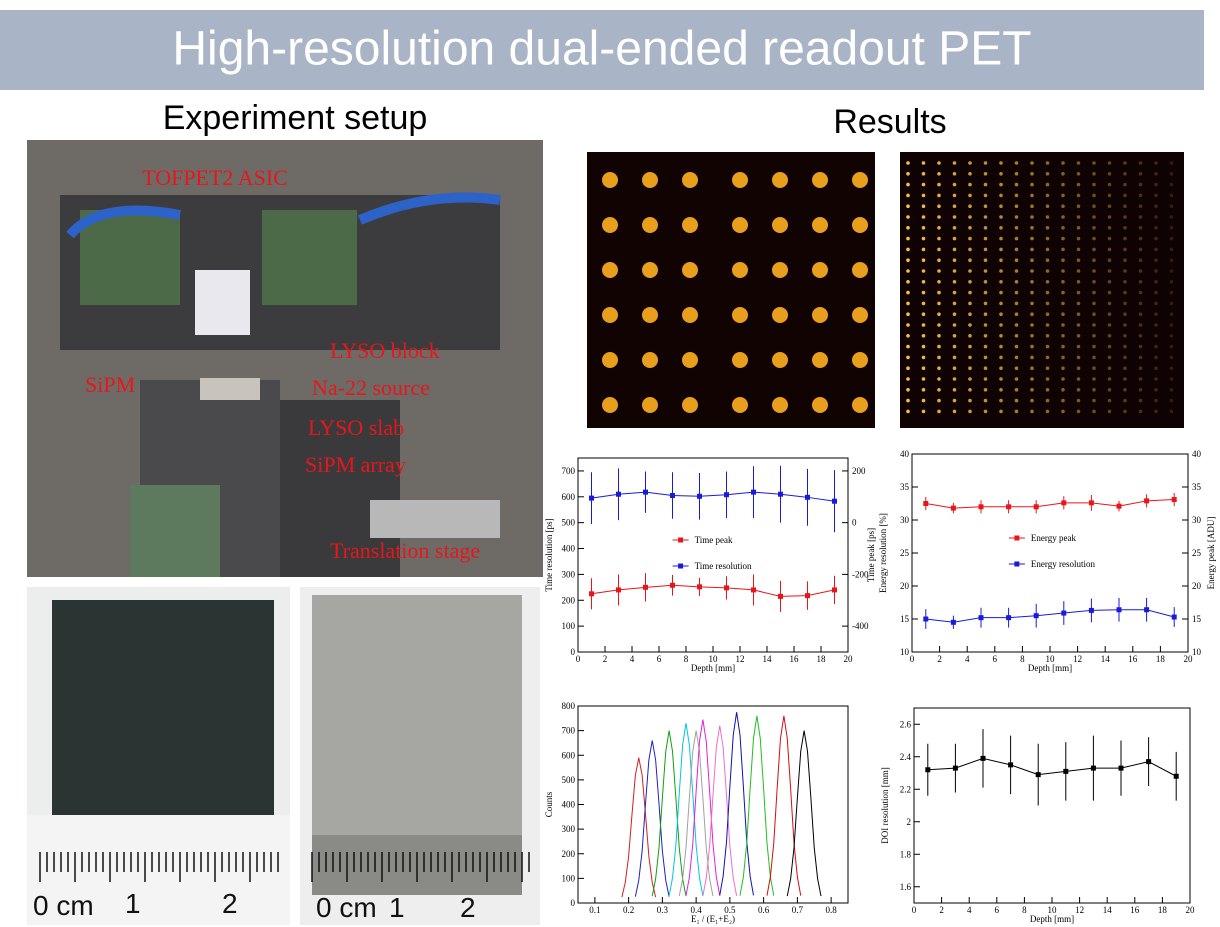  What do you see at coordinates (1052, 767) in the screenshot?
I see `series-line` at bounding box center [1052, 767].